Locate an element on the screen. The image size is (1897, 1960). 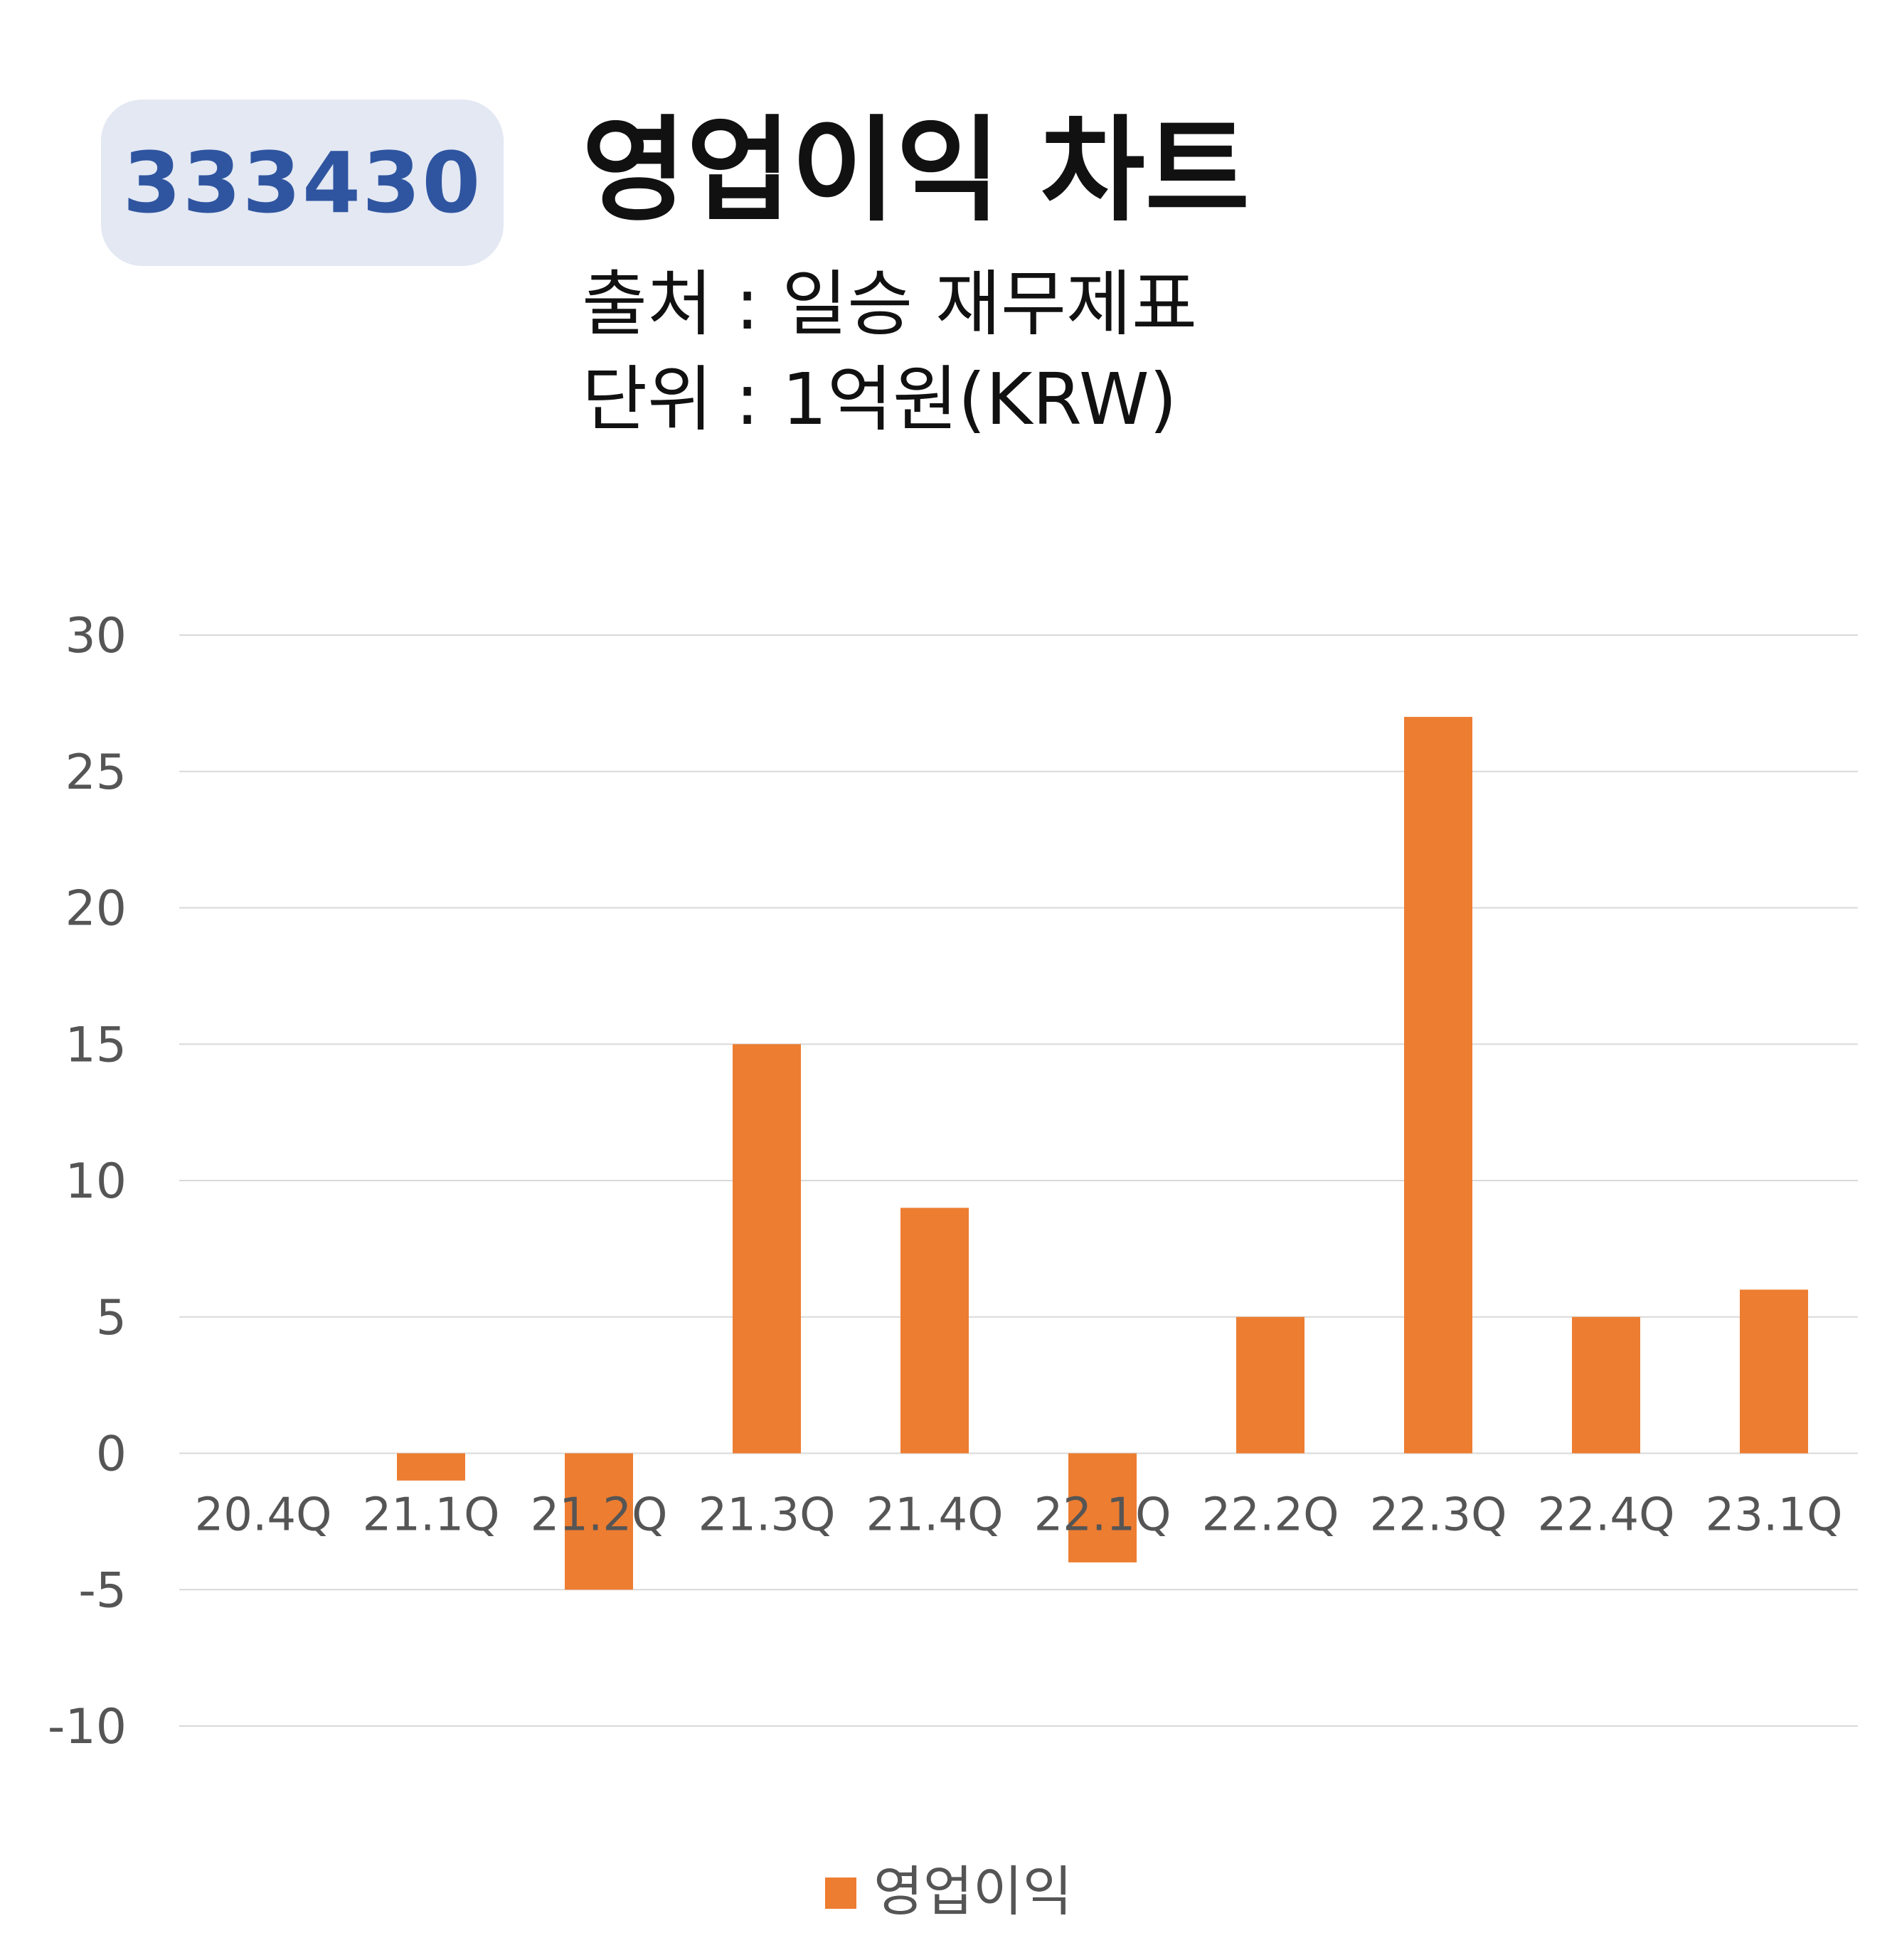
stock-code: 333430 is located at coordinates (302, 183).